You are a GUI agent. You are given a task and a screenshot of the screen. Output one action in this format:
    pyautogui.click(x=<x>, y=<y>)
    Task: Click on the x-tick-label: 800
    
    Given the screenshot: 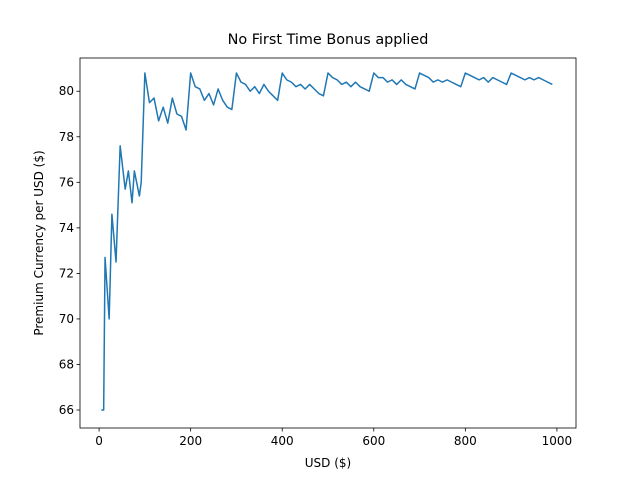 What is the action you would take?
    pyautogui.click(x=465, y=441)
    